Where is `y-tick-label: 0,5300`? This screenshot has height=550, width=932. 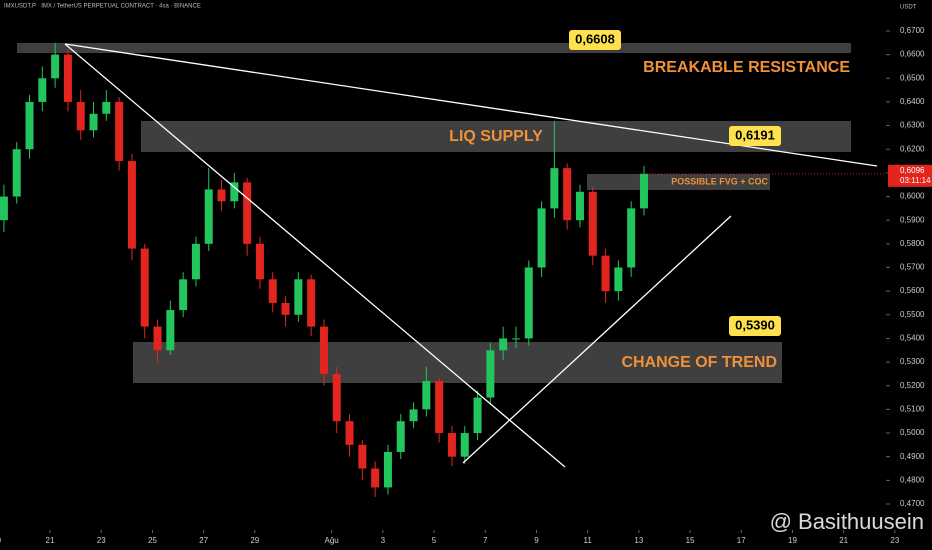 y-tick-label: 0,5300 is located at coordinates (912, 361).